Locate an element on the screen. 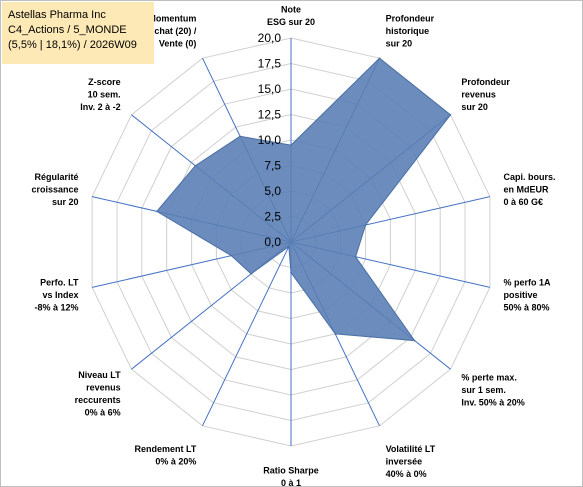  axis-label-2-line-2: sur 20 is located at coordinates (474, 107).